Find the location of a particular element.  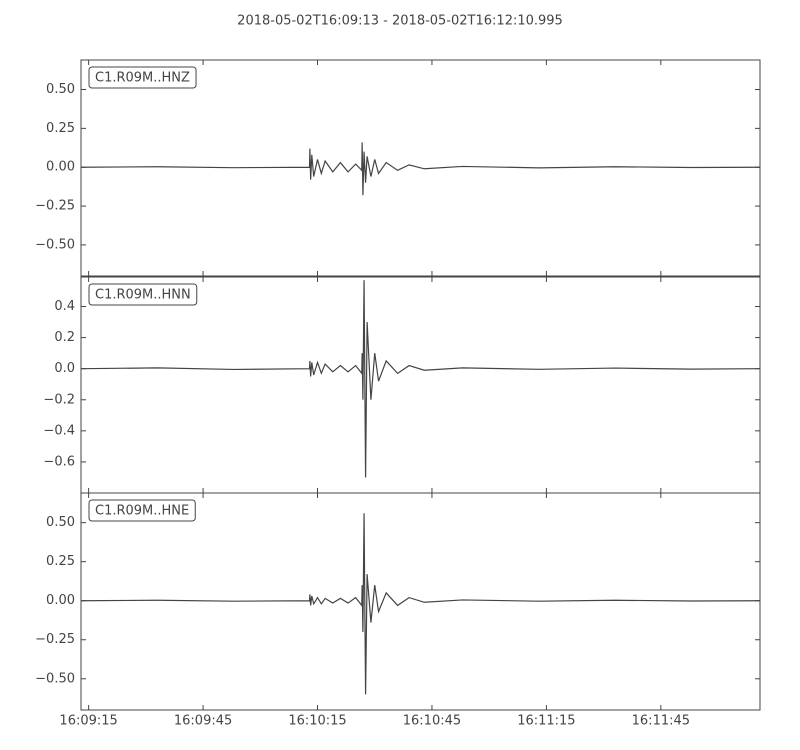

panel-label: C1.R09M..HNE is located at coordinates (142, 511).